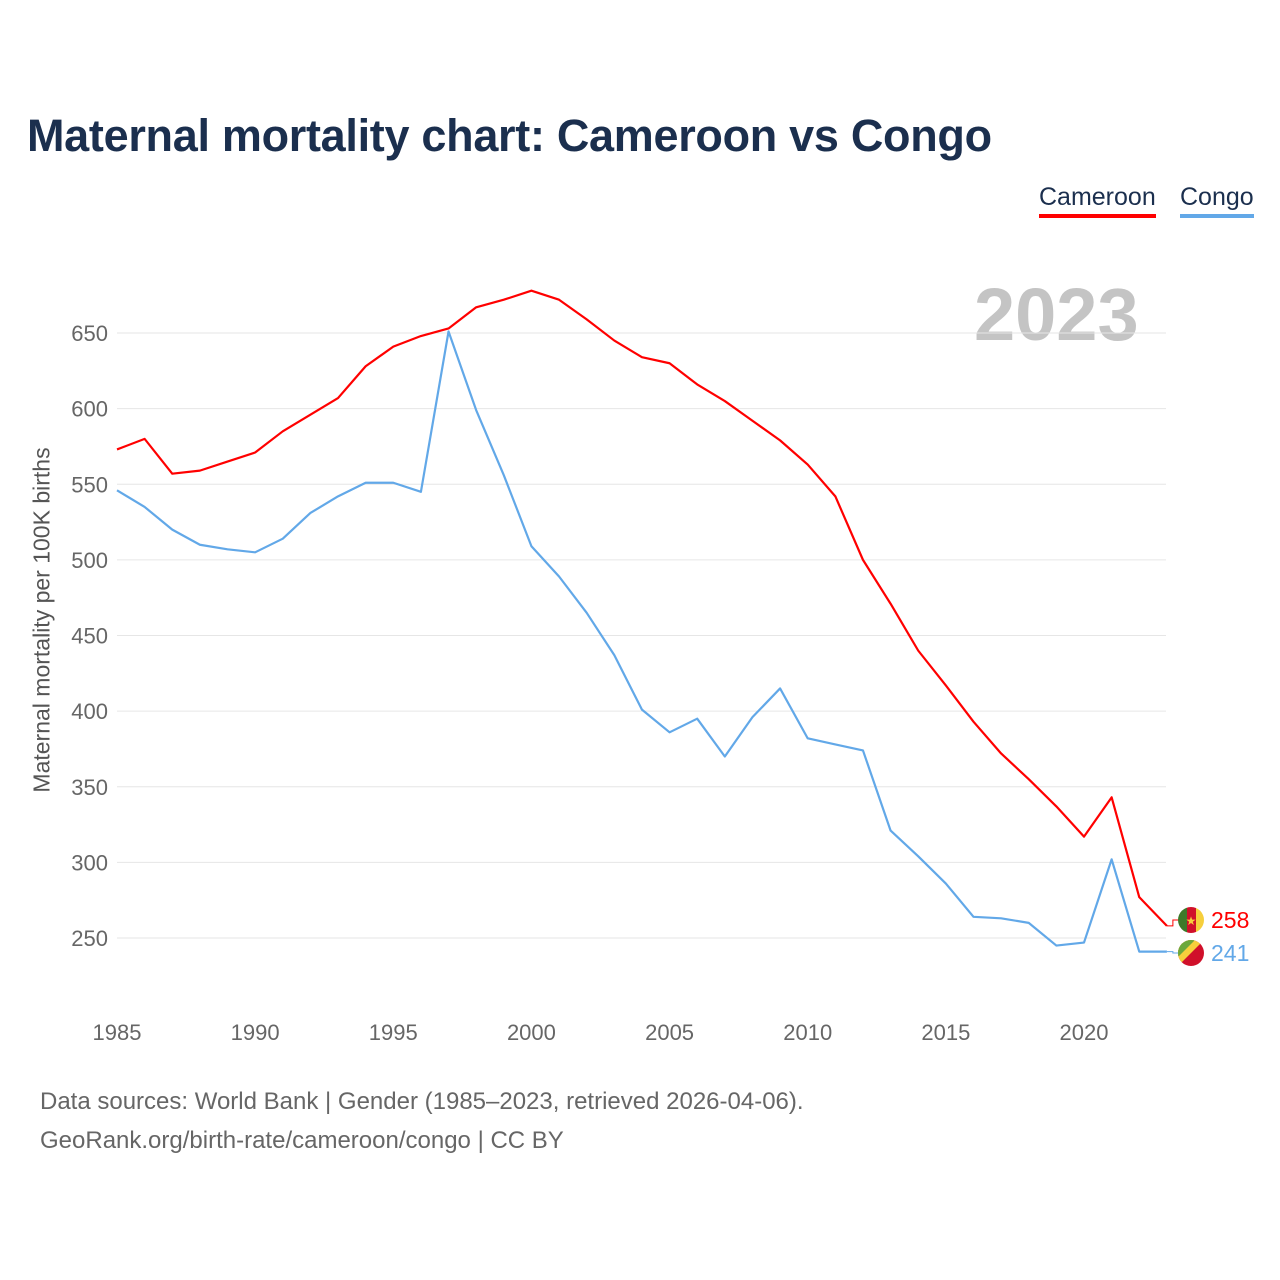 This screenshot has height=1280, width=1280. What do you see at coordinates (1056, 314) in the screenshot?
I see `year-label: 2023` at bounding box center [1056, 314].